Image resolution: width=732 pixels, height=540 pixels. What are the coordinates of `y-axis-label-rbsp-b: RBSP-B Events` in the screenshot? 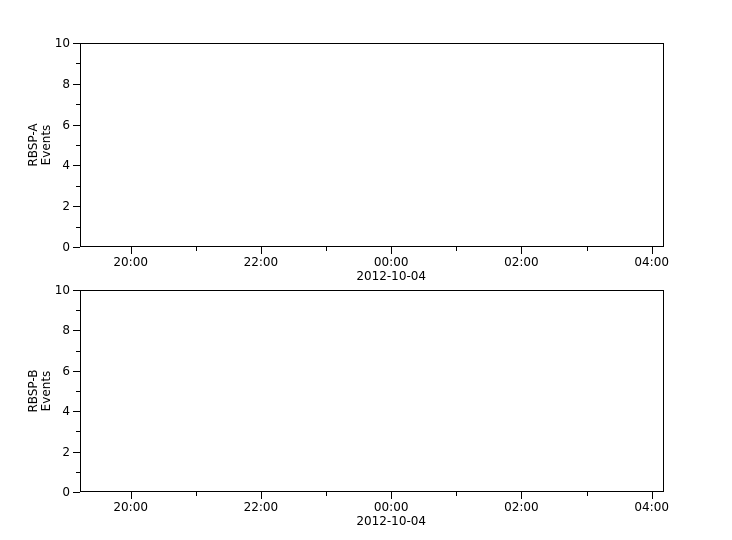 It's located at (39, 391).